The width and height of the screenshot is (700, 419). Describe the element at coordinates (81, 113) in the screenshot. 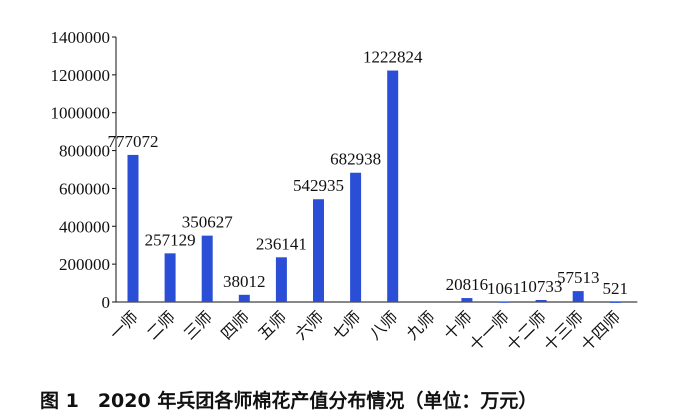

I see `y-tick-label: 1000000` at that location.